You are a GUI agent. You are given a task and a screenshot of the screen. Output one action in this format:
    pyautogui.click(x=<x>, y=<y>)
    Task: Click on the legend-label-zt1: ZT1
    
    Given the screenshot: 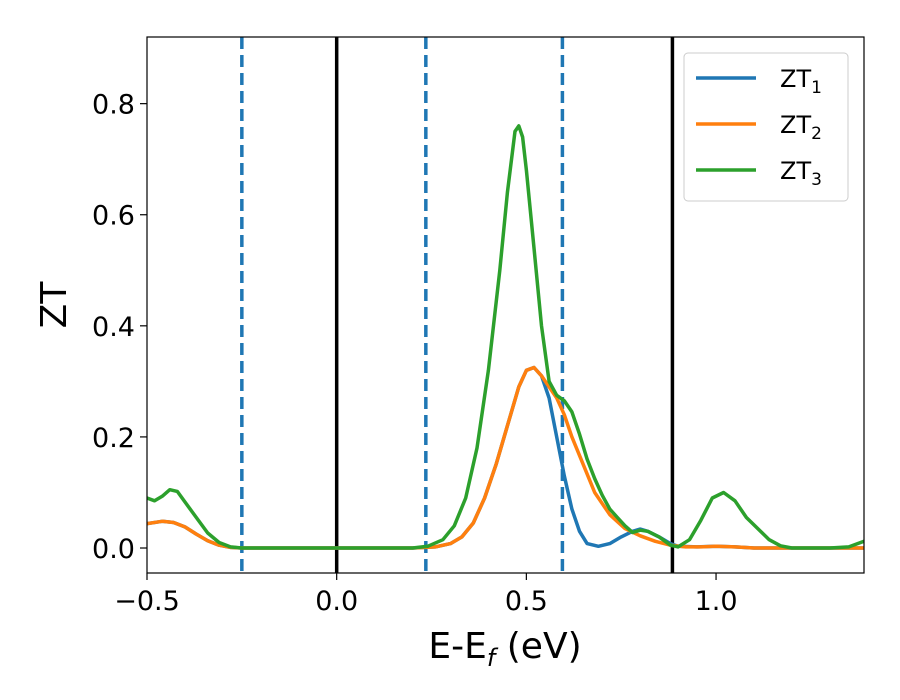 What is the action you would take?
    pyautogui.click(x=801, y=81)
    